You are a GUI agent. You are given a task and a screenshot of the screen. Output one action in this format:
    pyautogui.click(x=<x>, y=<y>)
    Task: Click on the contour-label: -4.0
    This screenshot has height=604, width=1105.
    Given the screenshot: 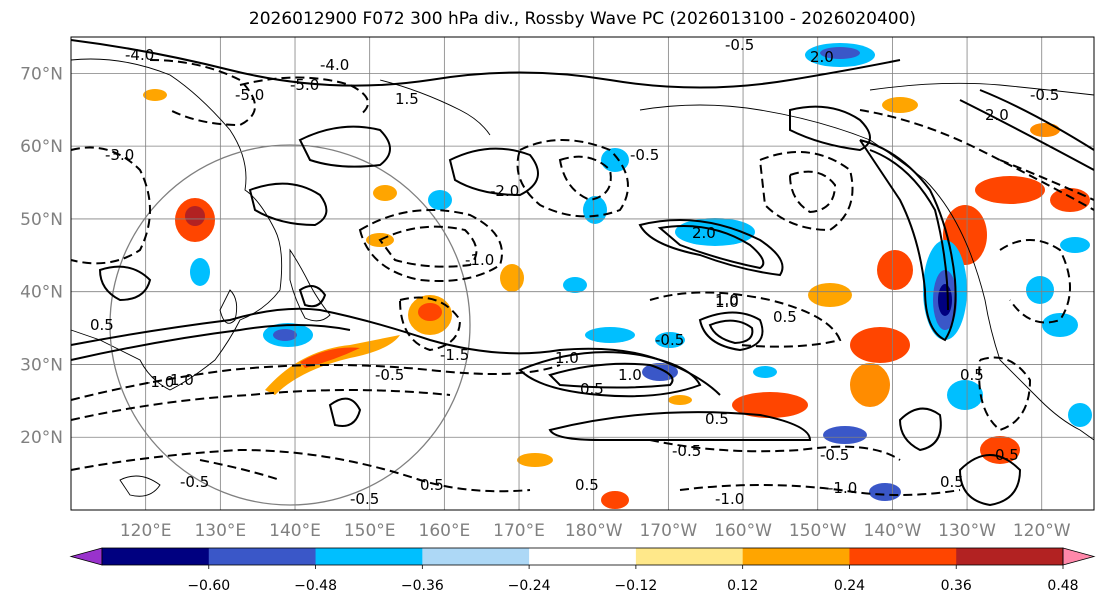 What is the action you would take?
    pyautogui.click(x=139, y=55)
    